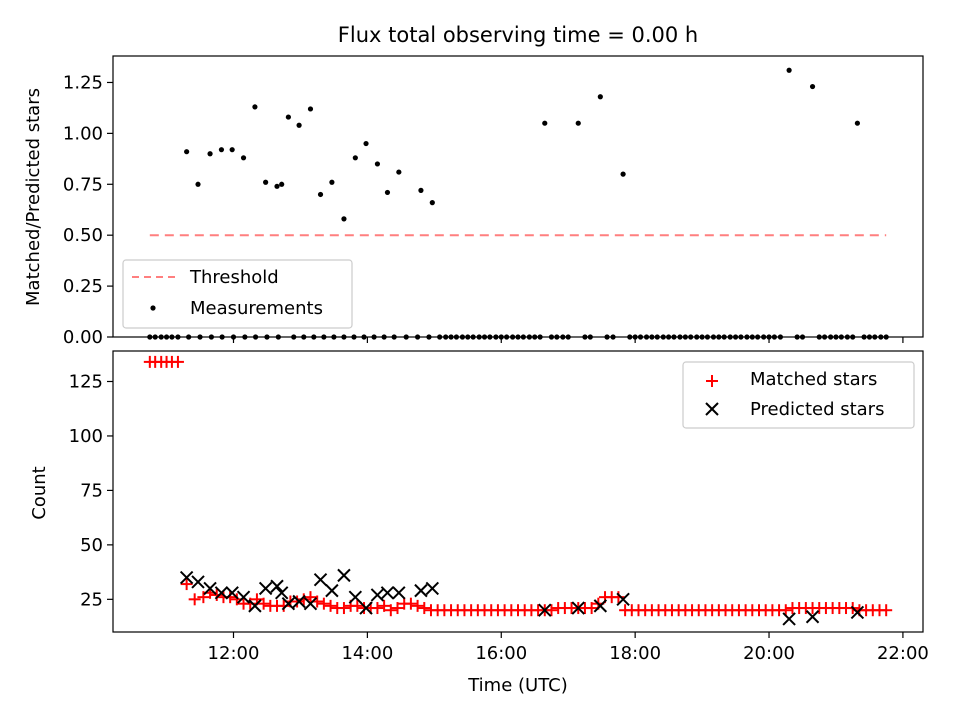 The width and height of the screenshot is (960, 720). What do you see at coordinates (91, 599) in the screenshot?
I see `bottom-y-tick-label: 25` at bounding box center [91, 599].